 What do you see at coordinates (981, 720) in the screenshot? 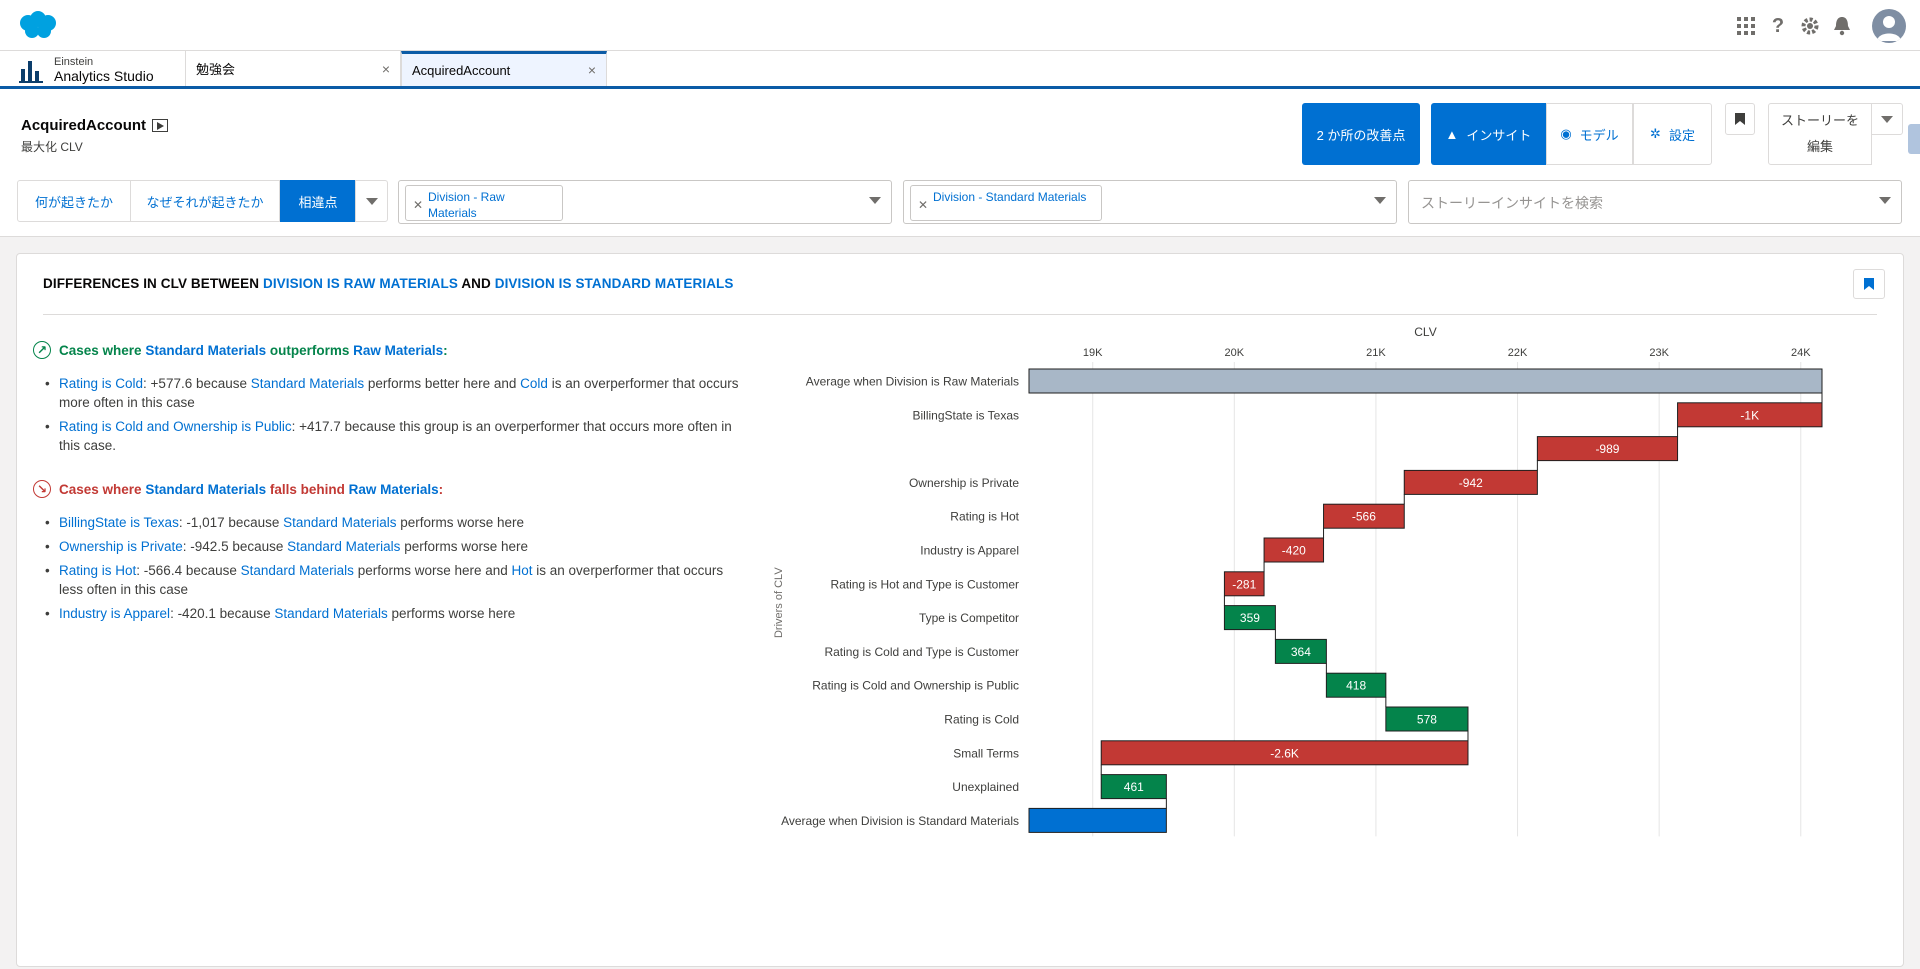
I see `y-category-label: Rating is Cold` at bounding box center [981, 720].